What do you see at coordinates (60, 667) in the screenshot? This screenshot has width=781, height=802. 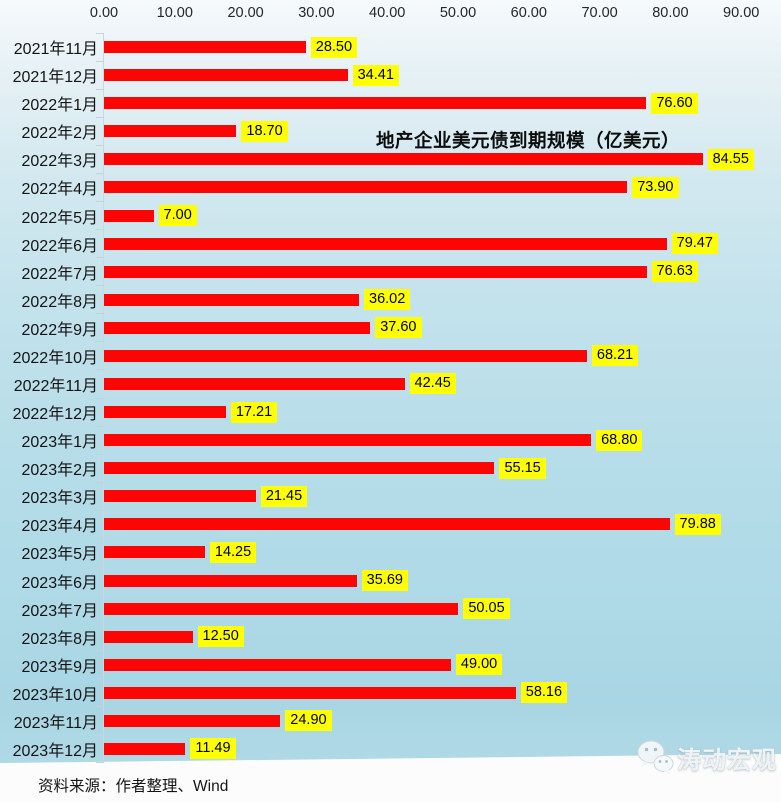 I see `category-label: 2023年9月` at bounding box center [60, 667].